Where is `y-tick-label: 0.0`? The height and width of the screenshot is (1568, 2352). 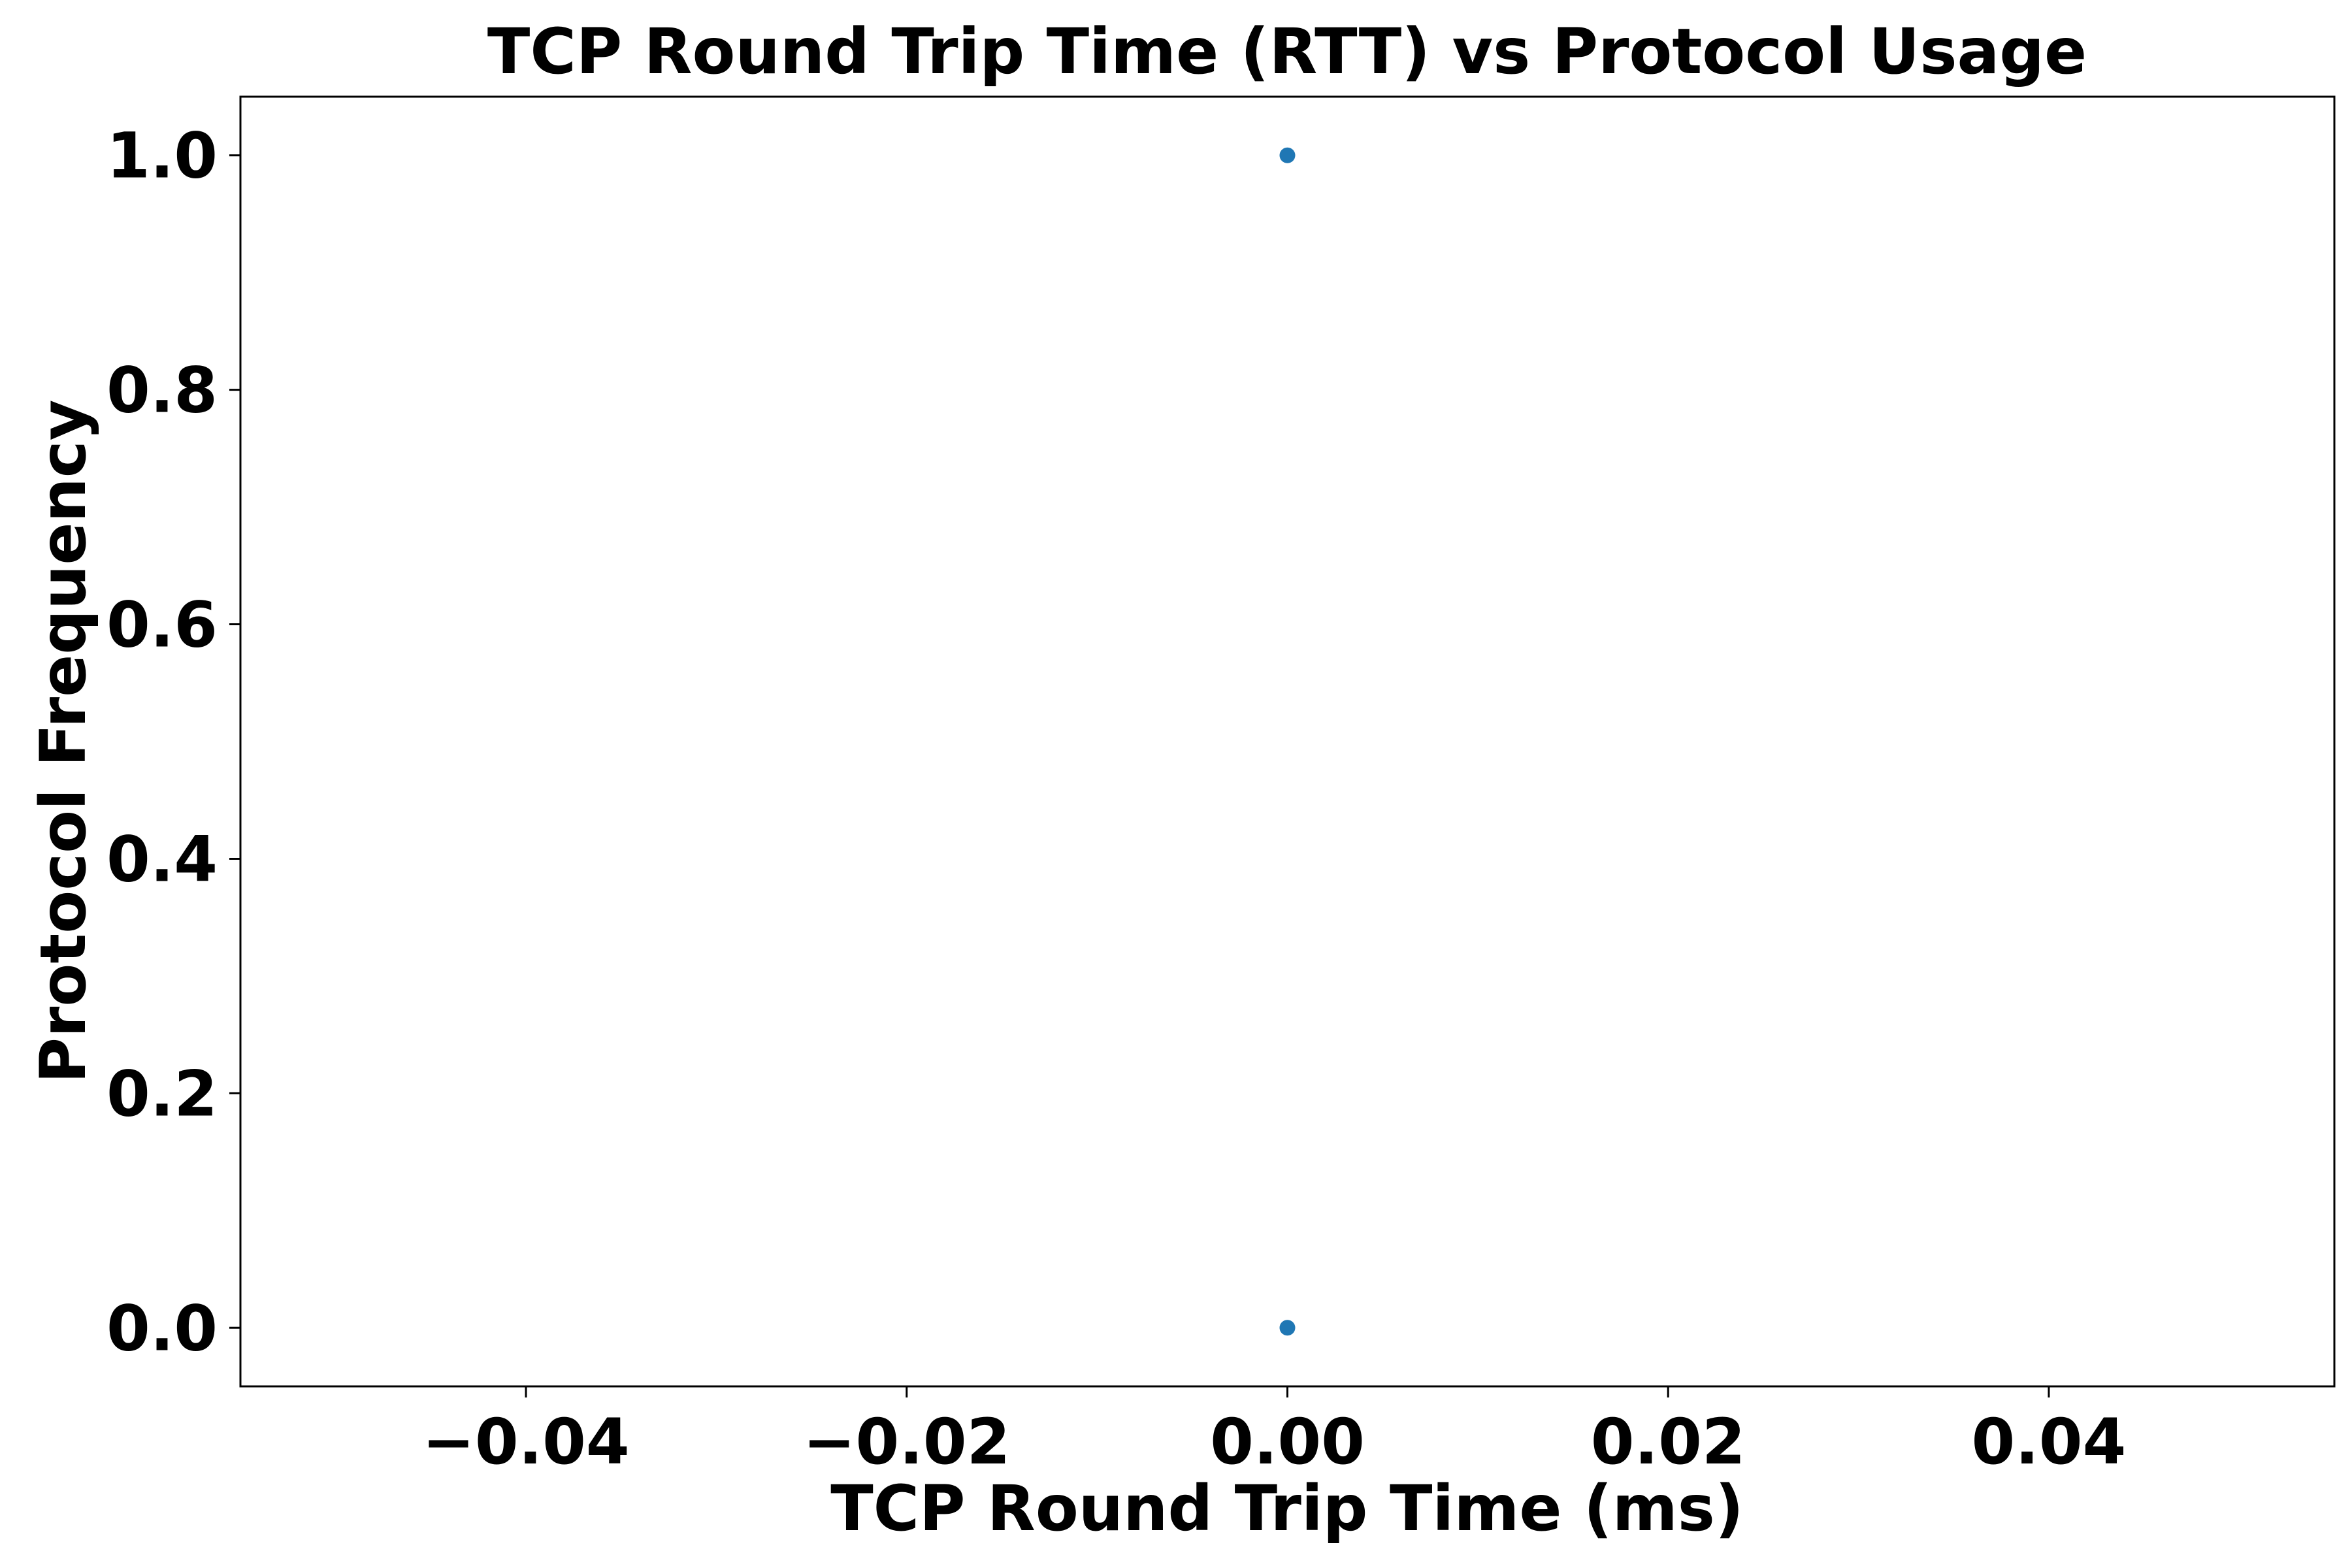
y-tick-label: 0.0 is located at coordinates (162, 1328).